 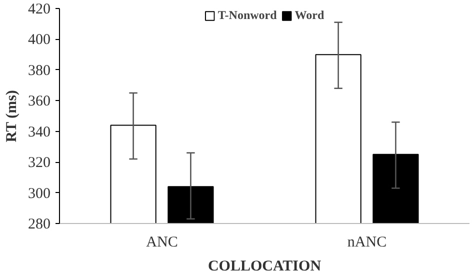 I want to click on y-tick-label: 340, so click(x=39, y=132).